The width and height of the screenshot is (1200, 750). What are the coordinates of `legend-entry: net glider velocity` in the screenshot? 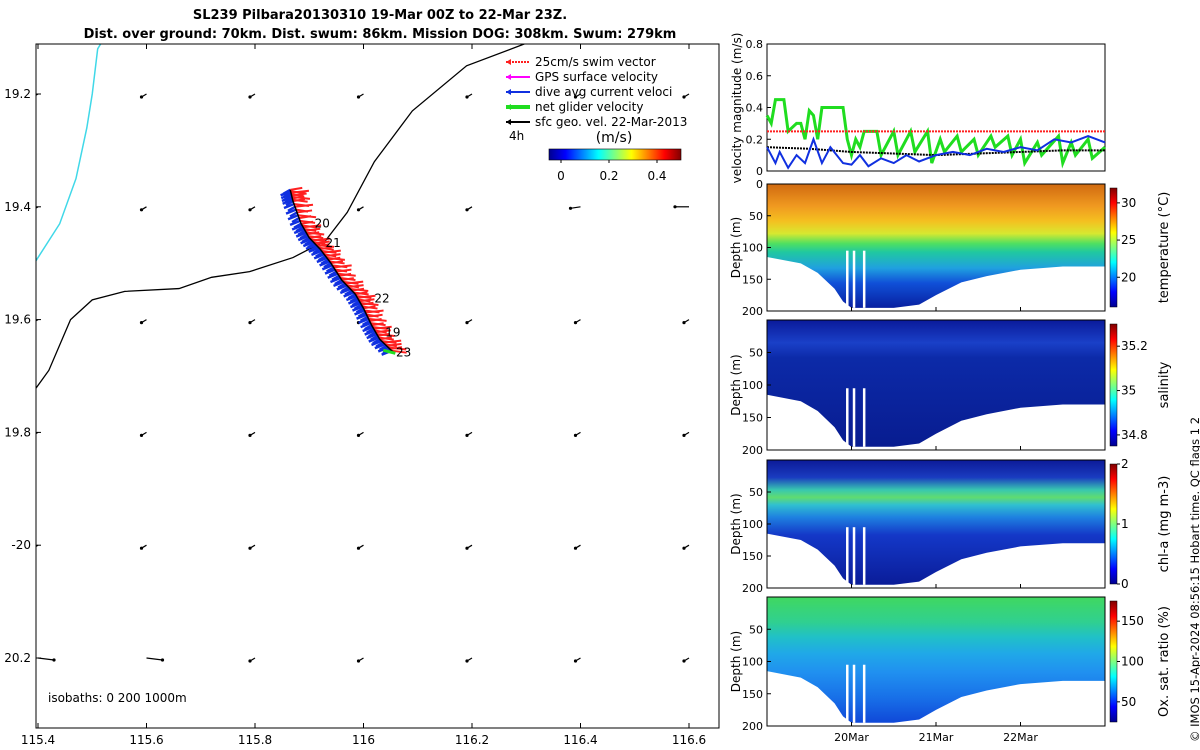 It's located at (589, 107).